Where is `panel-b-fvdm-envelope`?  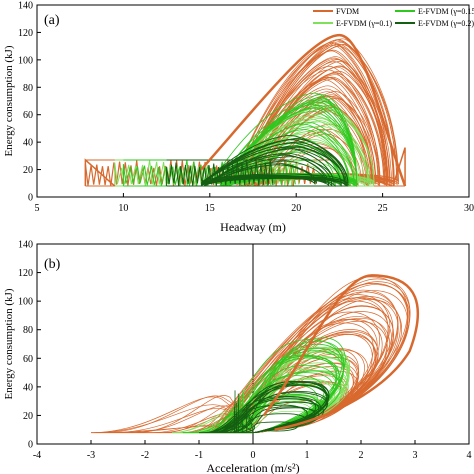
panel-b-fvdm-envelope is located at coordinates (341, 352).